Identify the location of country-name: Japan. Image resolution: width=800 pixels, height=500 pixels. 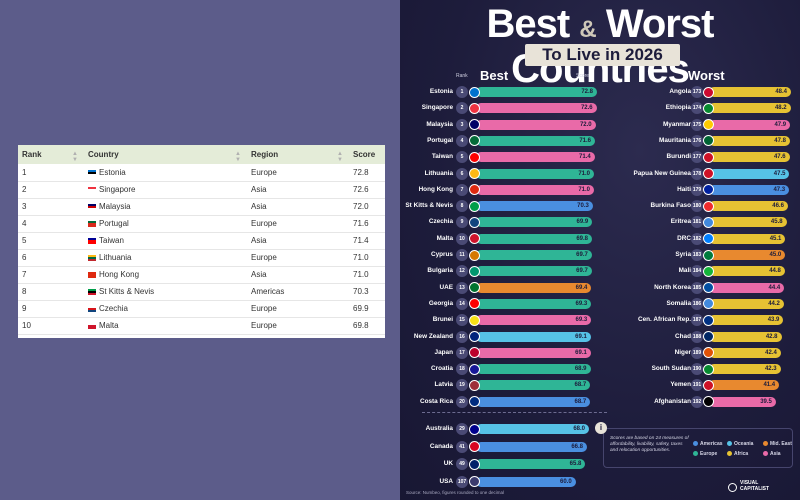
(443, 352).